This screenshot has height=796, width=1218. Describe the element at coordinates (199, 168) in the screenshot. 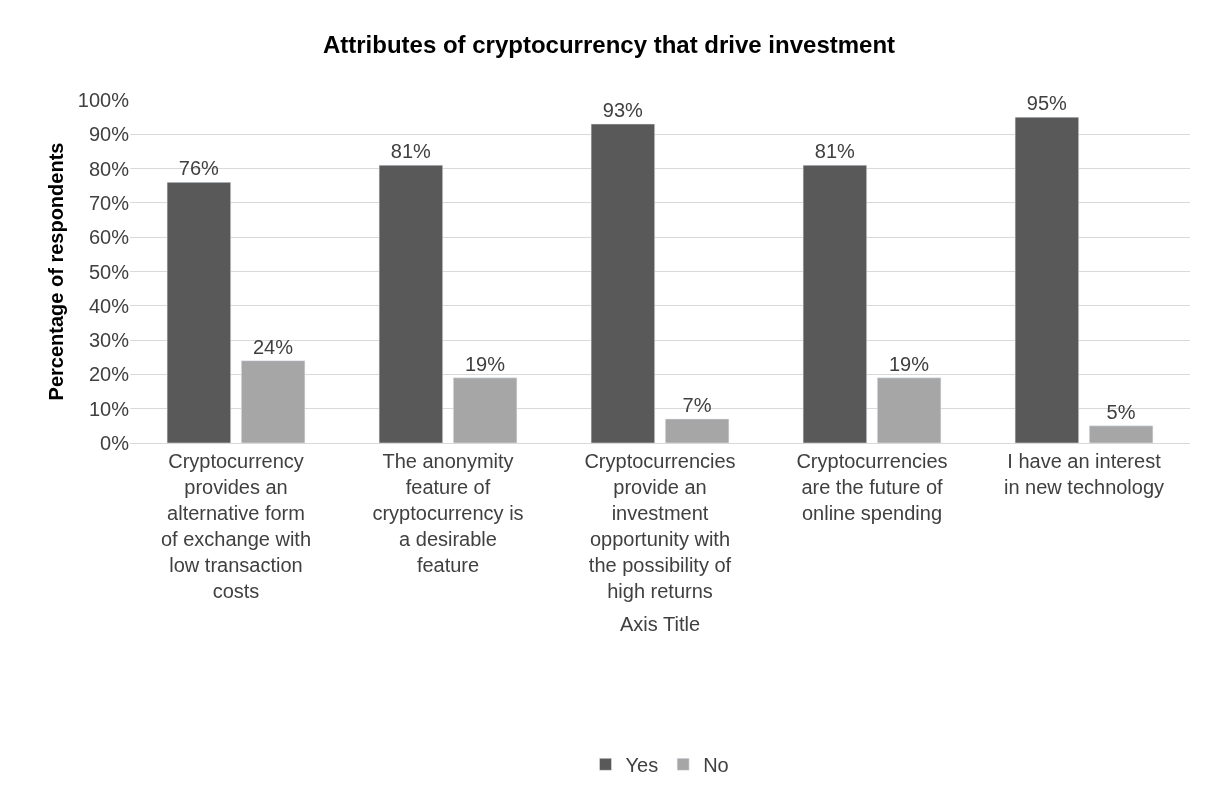

I see `data-label: 76%` at that location.